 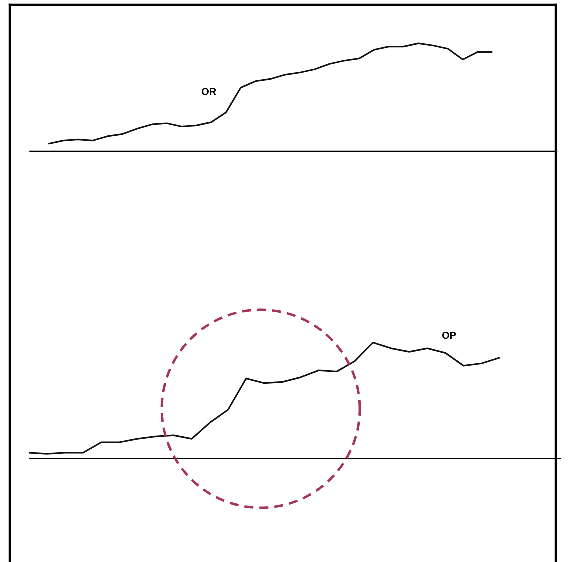 What do you see at coordinates (209, 92) in the screenshot?
I see `series-label: OR` at bounding box center [209, 92].